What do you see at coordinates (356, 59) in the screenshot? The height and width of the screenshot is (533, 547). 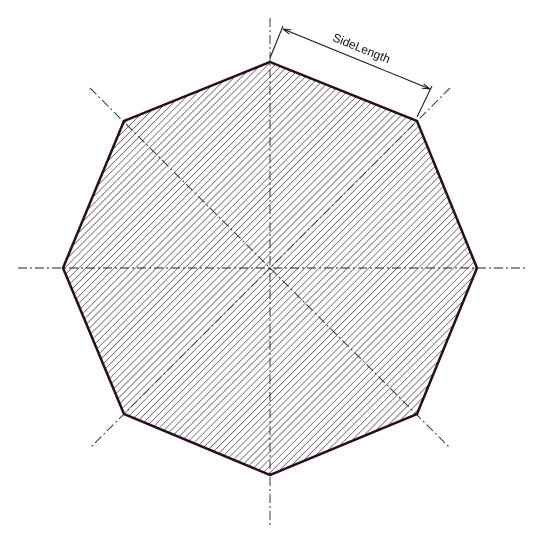 I see `dimension-line` at bounding box center [356, 59].